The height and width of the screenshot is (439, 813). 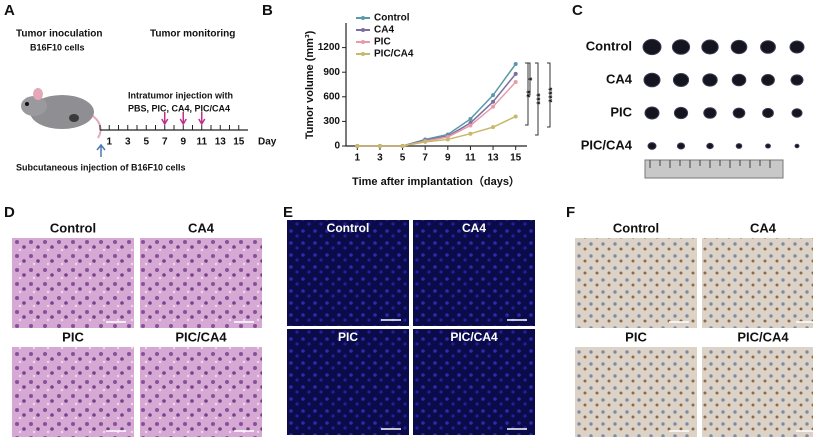 What do you see at coordinates (331, 72) in the screenshot?
I see `y-tick-label: 900` at bounding box center [331, 72].